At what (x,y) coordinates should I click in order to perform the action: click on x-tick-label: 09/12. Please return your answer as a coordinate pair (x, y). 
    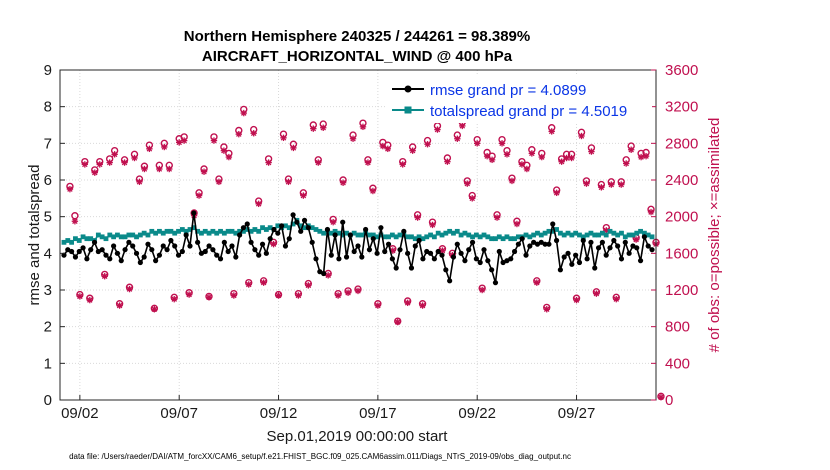
    Looking at the image, I should click on (279, 413).